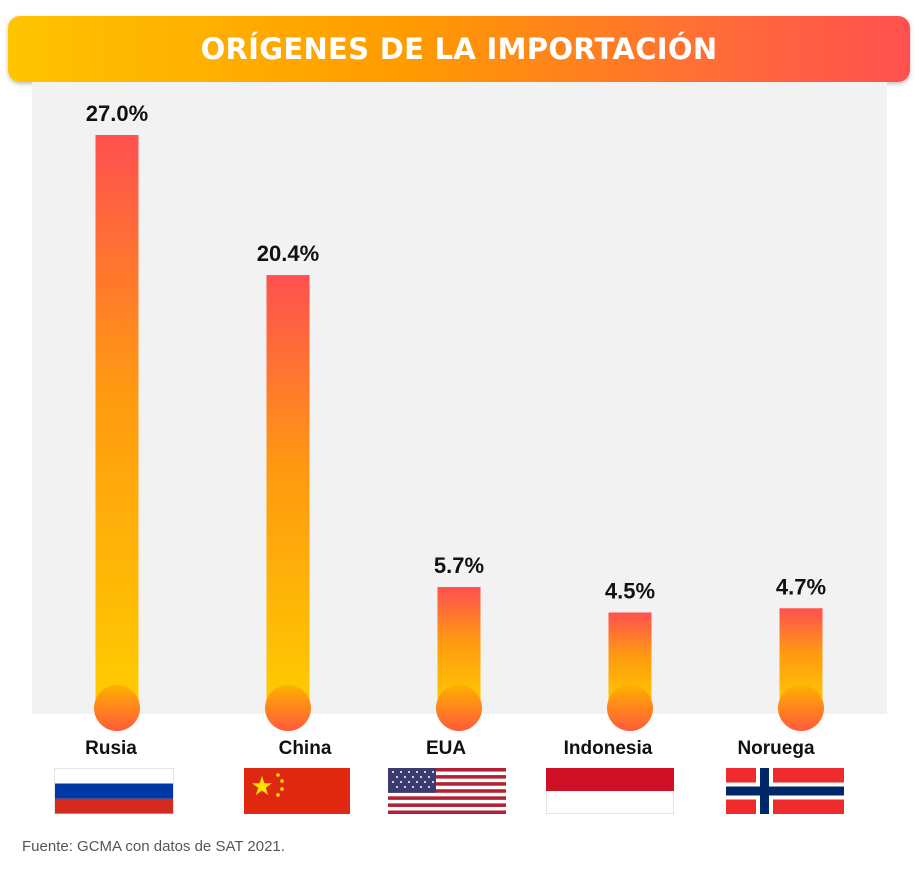 This screenshot has width=919, height=870. I want to click on bar-rusia, so click(117, 421).